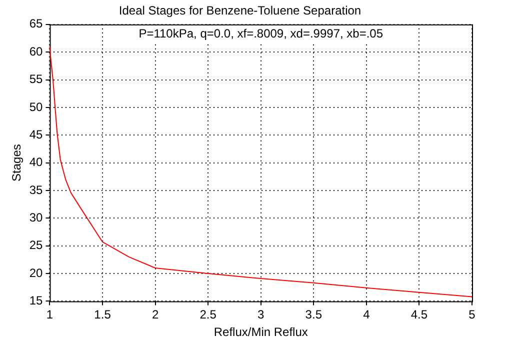  Describe the element at coordinates (50, 315) in the screenshot. I see `x-tick-label: 1` at that location.